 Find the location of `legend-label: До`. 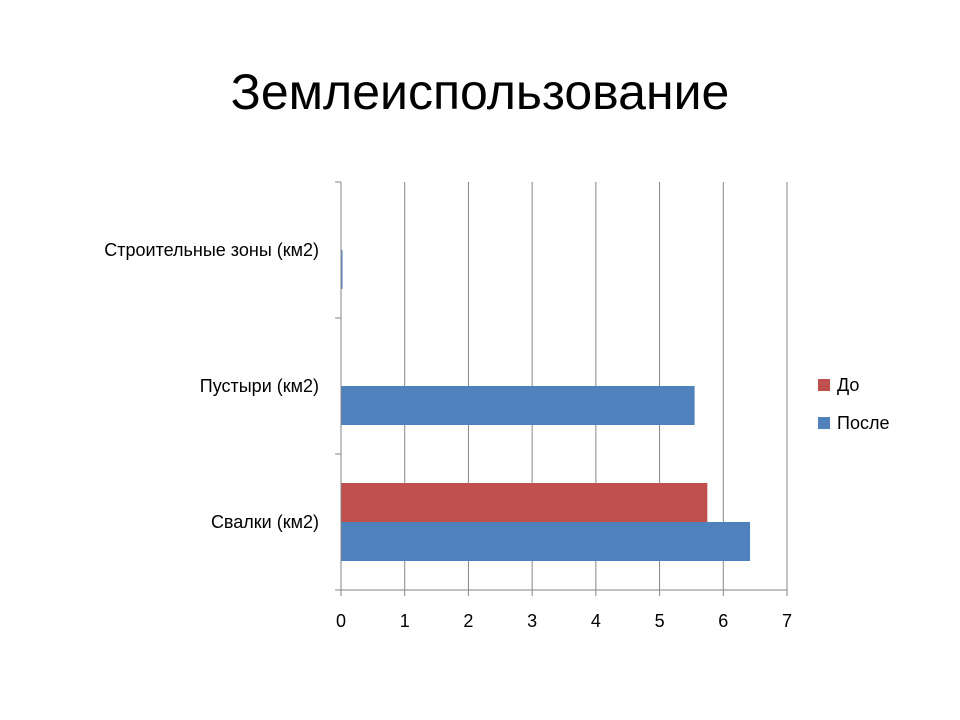

legend-label: До is located at coordinates (848, 385).